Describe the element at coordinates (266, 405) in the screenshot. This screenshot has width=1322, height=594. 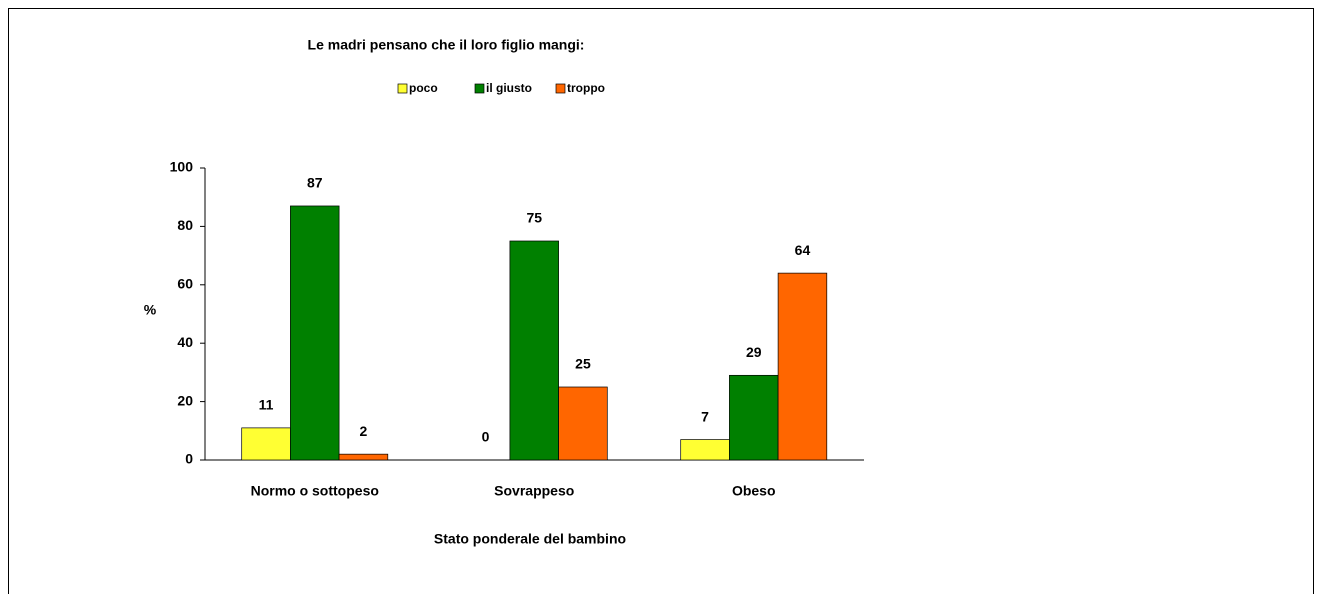
I see `value-label: 11` at that location.